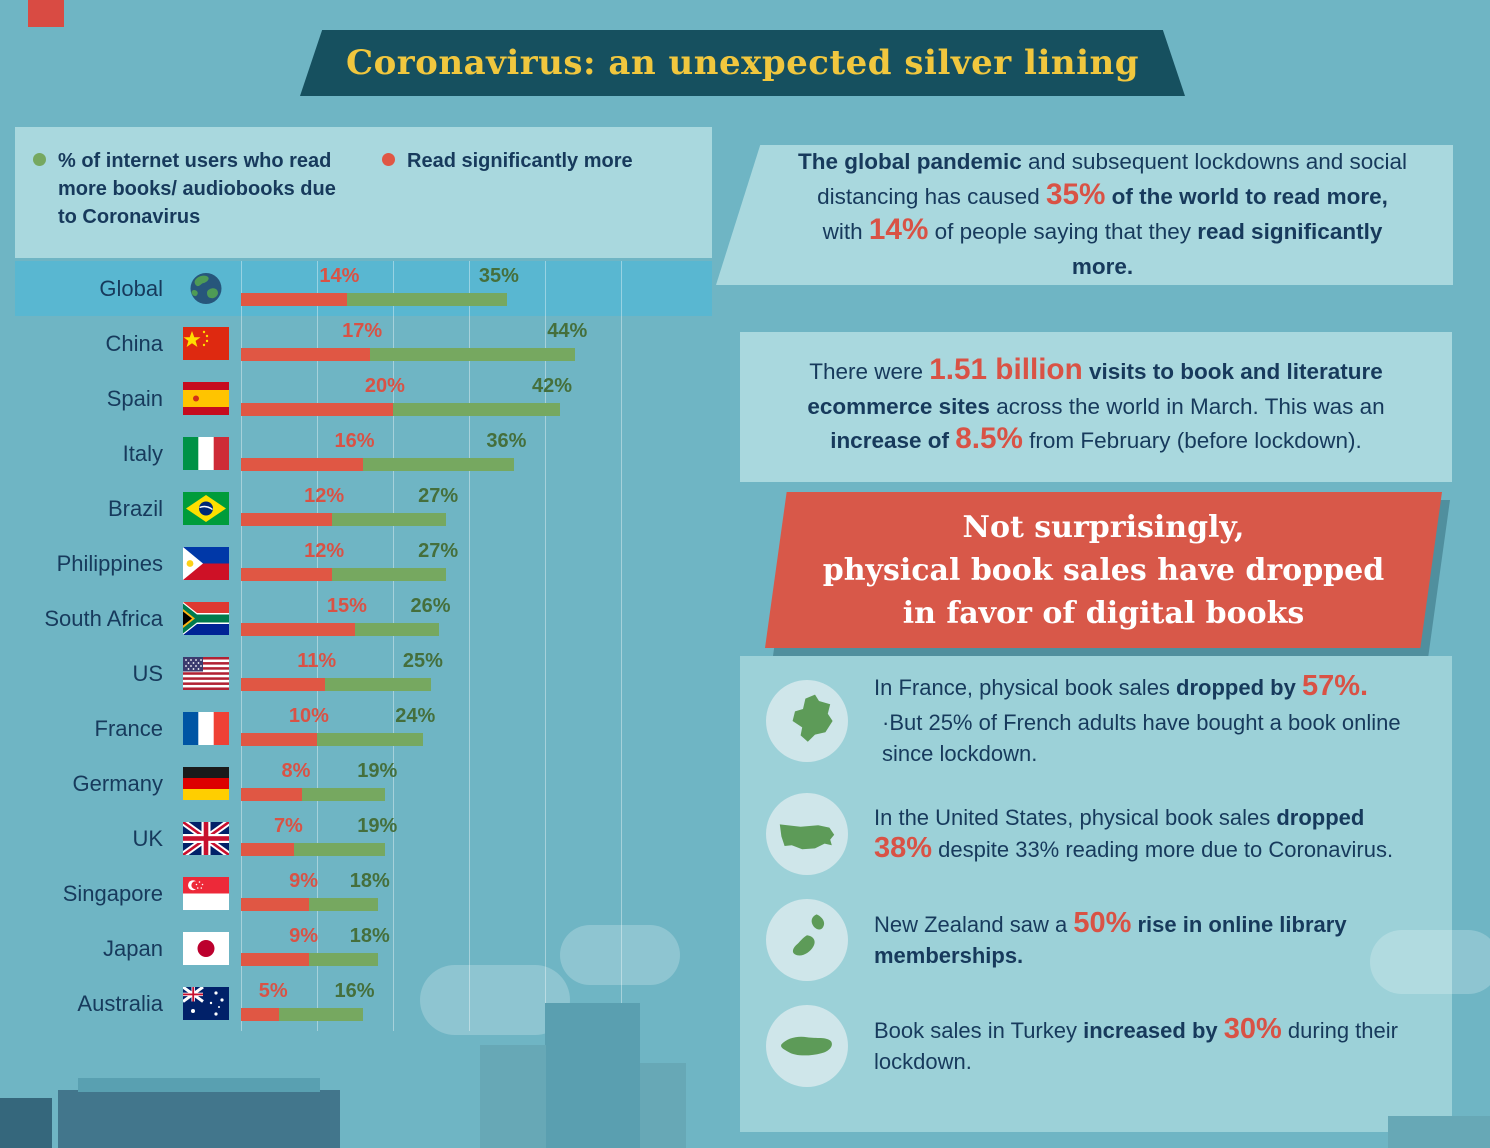 The width and height of the screenshot is (1490, 1148). I want to click on text-segment: 50%, so click(1102, 923).